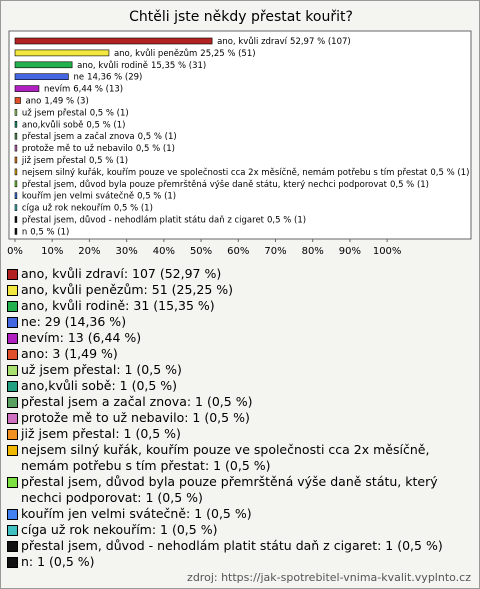 The height and width of the screenshot is (589, 480). Describe the element at coordinates (227, 53) in the screenshot. I see `value-label: 25,25 % (51)` at that location.